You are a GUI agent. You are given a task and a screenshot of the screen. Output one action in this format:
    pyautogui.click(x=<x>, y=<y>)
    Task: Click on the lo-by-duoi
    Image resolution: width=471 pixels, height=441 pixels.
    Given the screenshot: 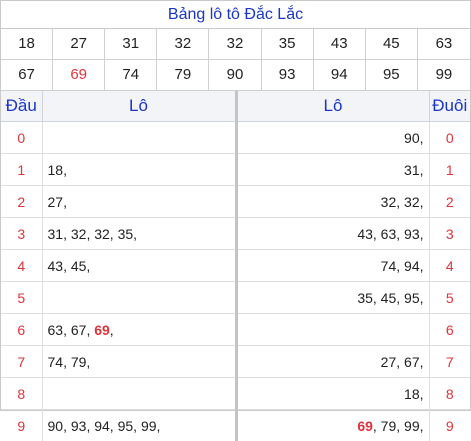 What is the action you would take?
    pyautogui.click(x=332, y=330)
    